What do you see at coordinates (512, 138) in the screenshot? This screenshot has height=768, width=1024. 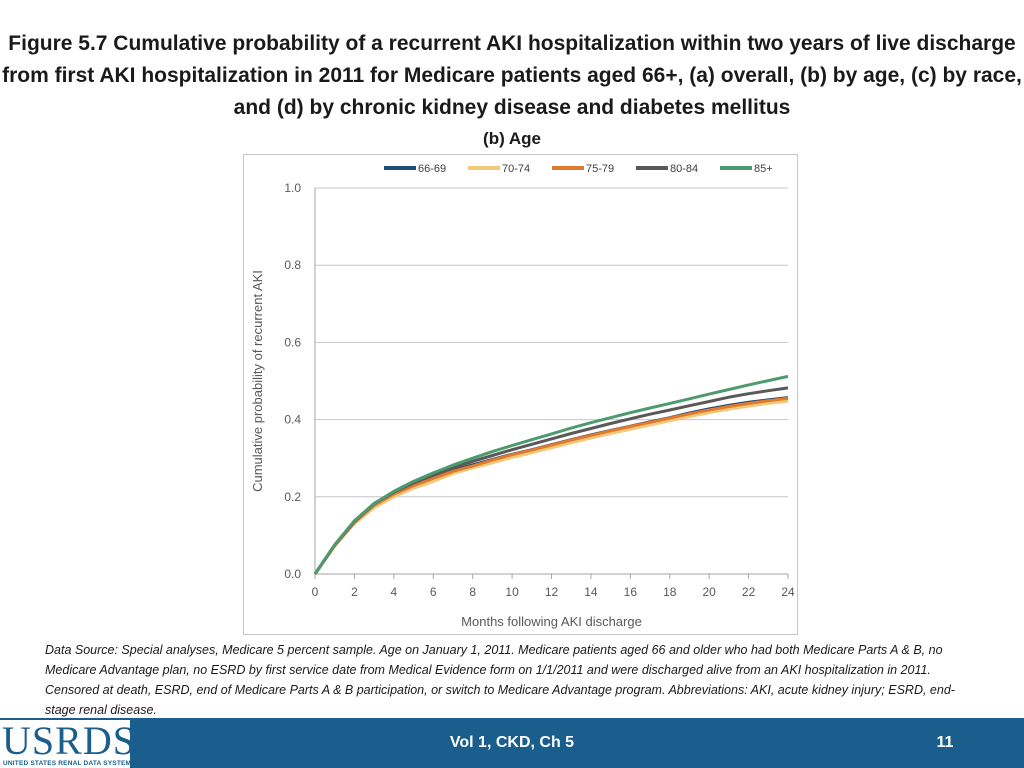 I see `chart-subtitle: (b) Age` at bounding box center [512, 138].